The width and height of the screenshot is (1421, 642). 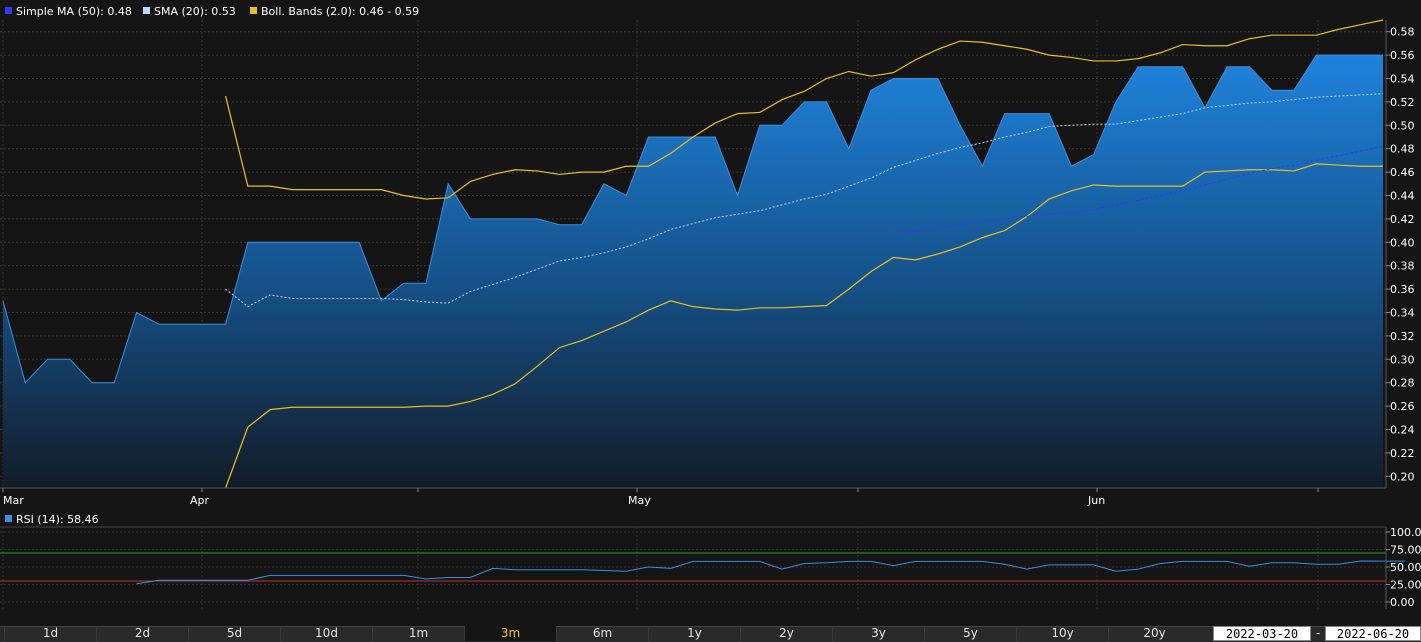 I want to click on legend-swatch-sma20, so click(x=146, y=10).